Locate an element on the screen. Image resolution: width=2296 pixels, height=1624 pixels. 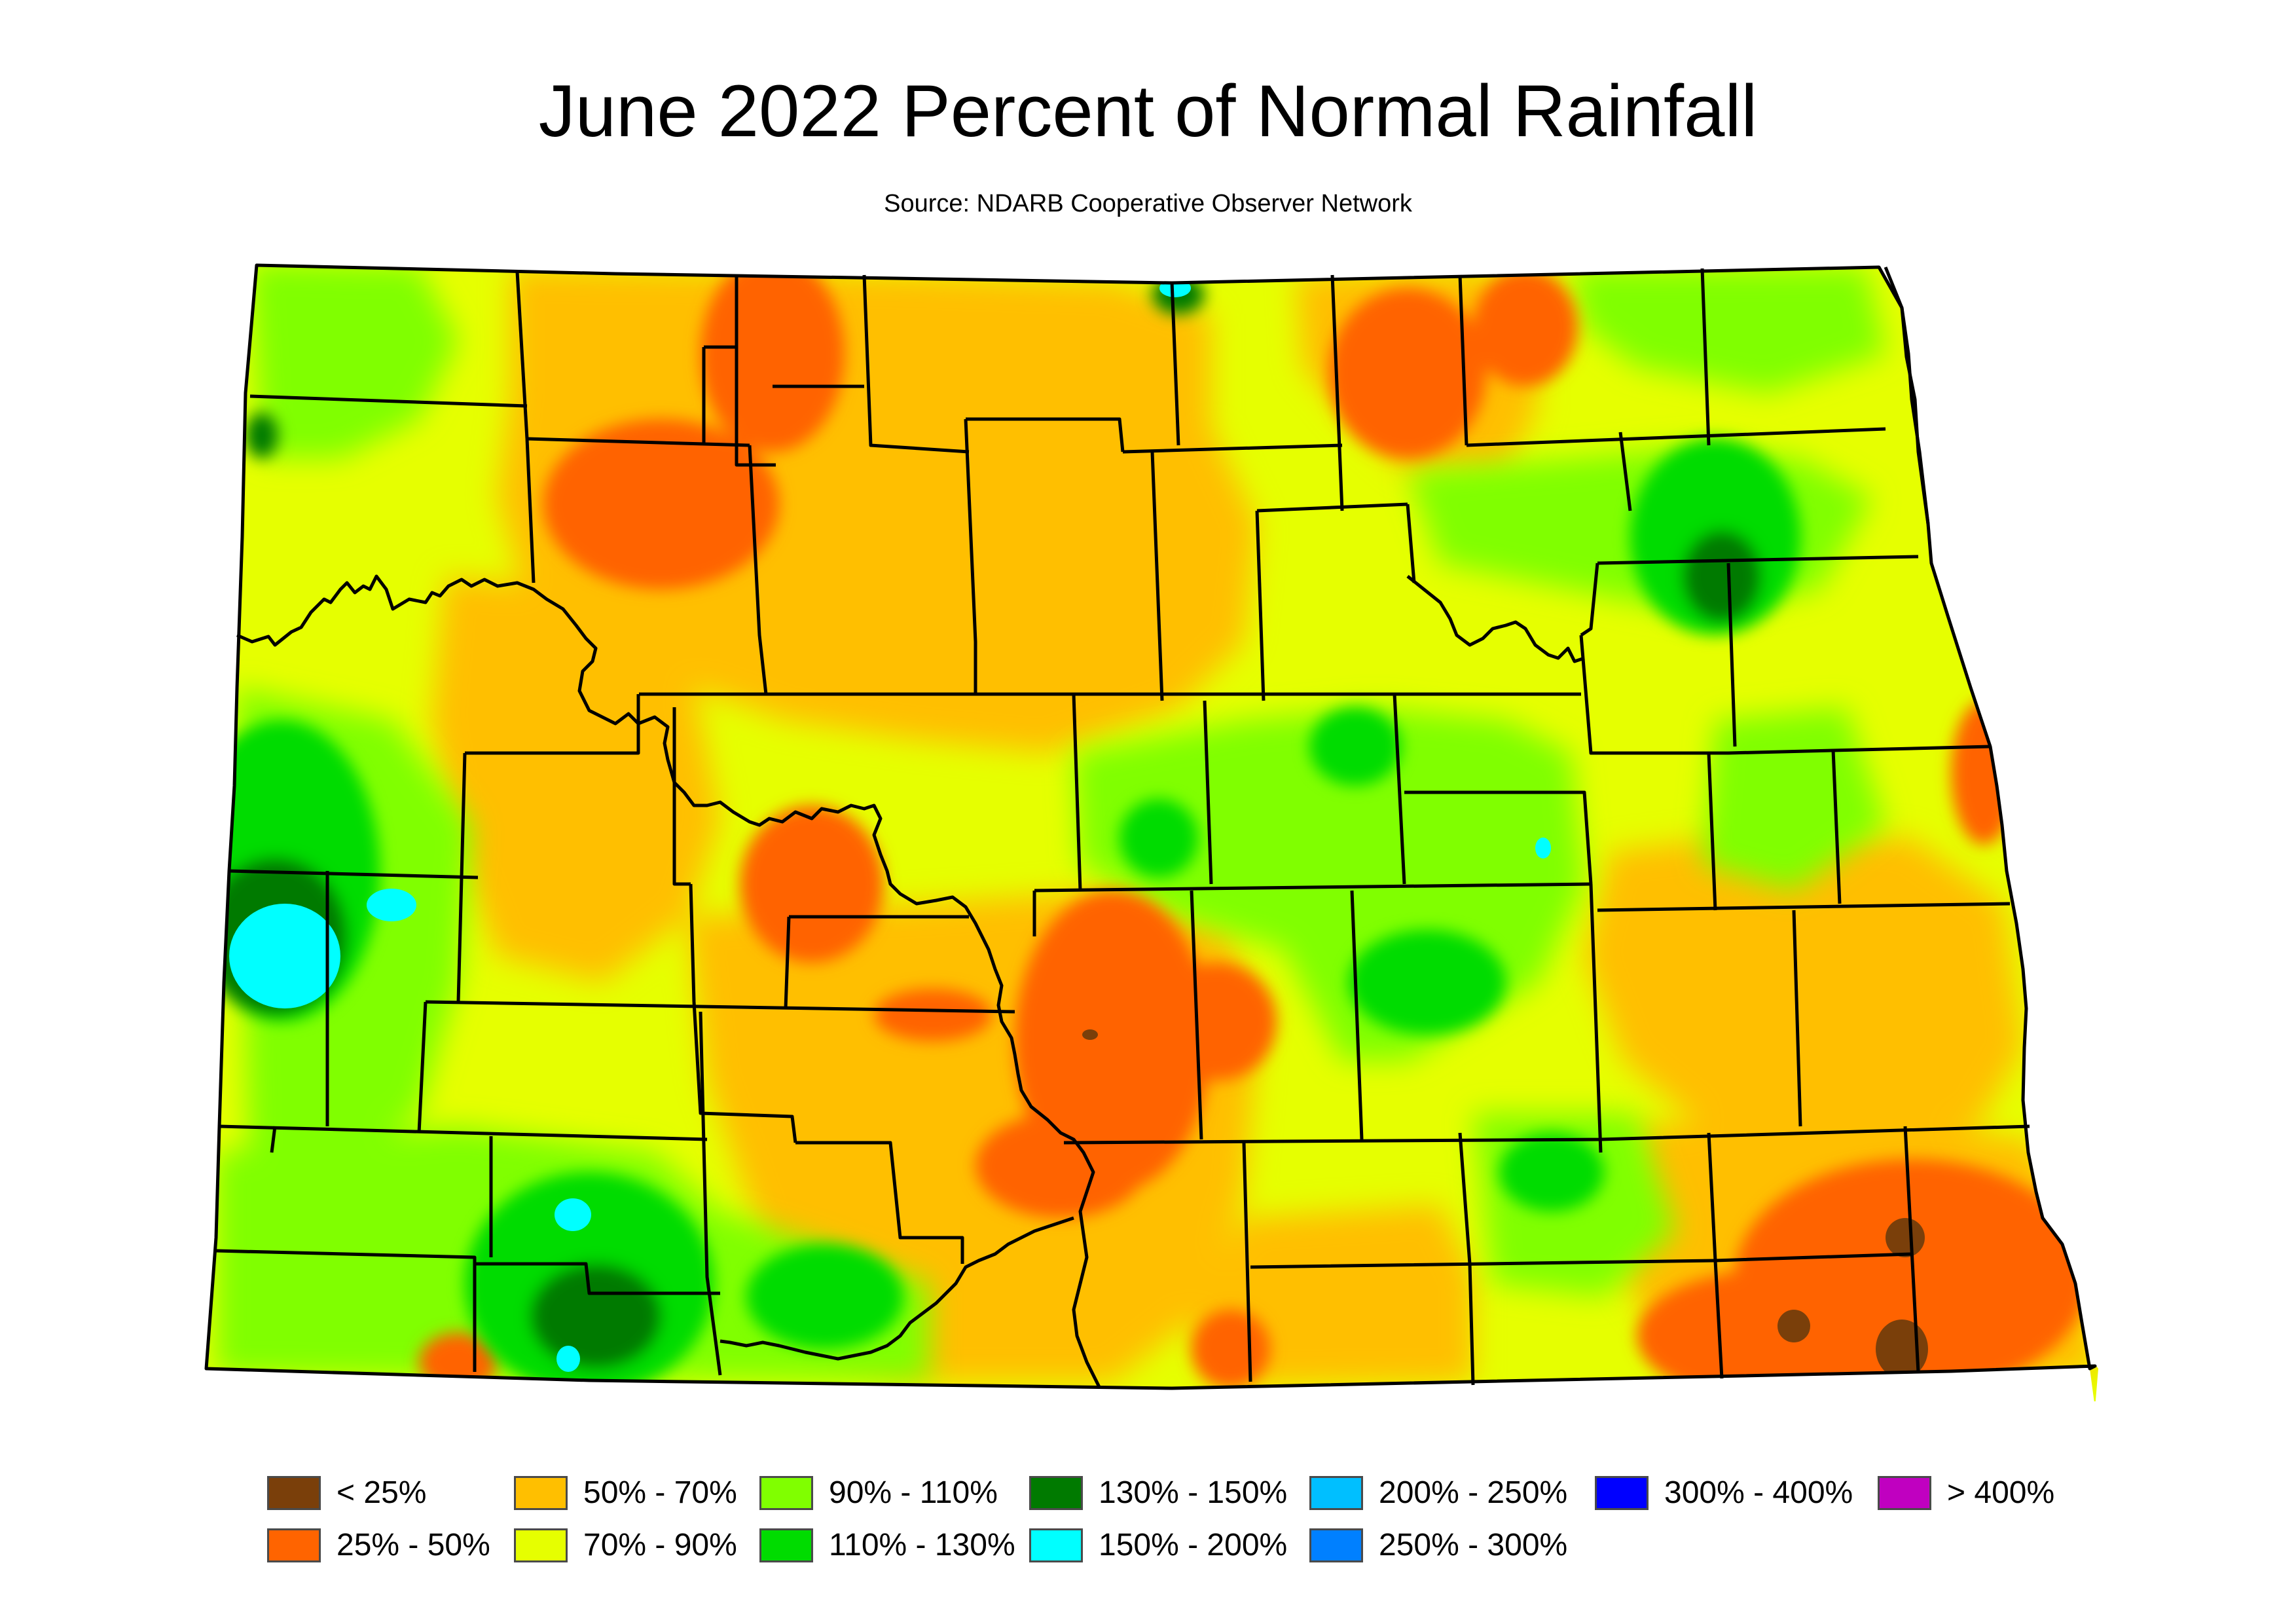
shade-red-small-mid is located at coordinates (933, 1015).